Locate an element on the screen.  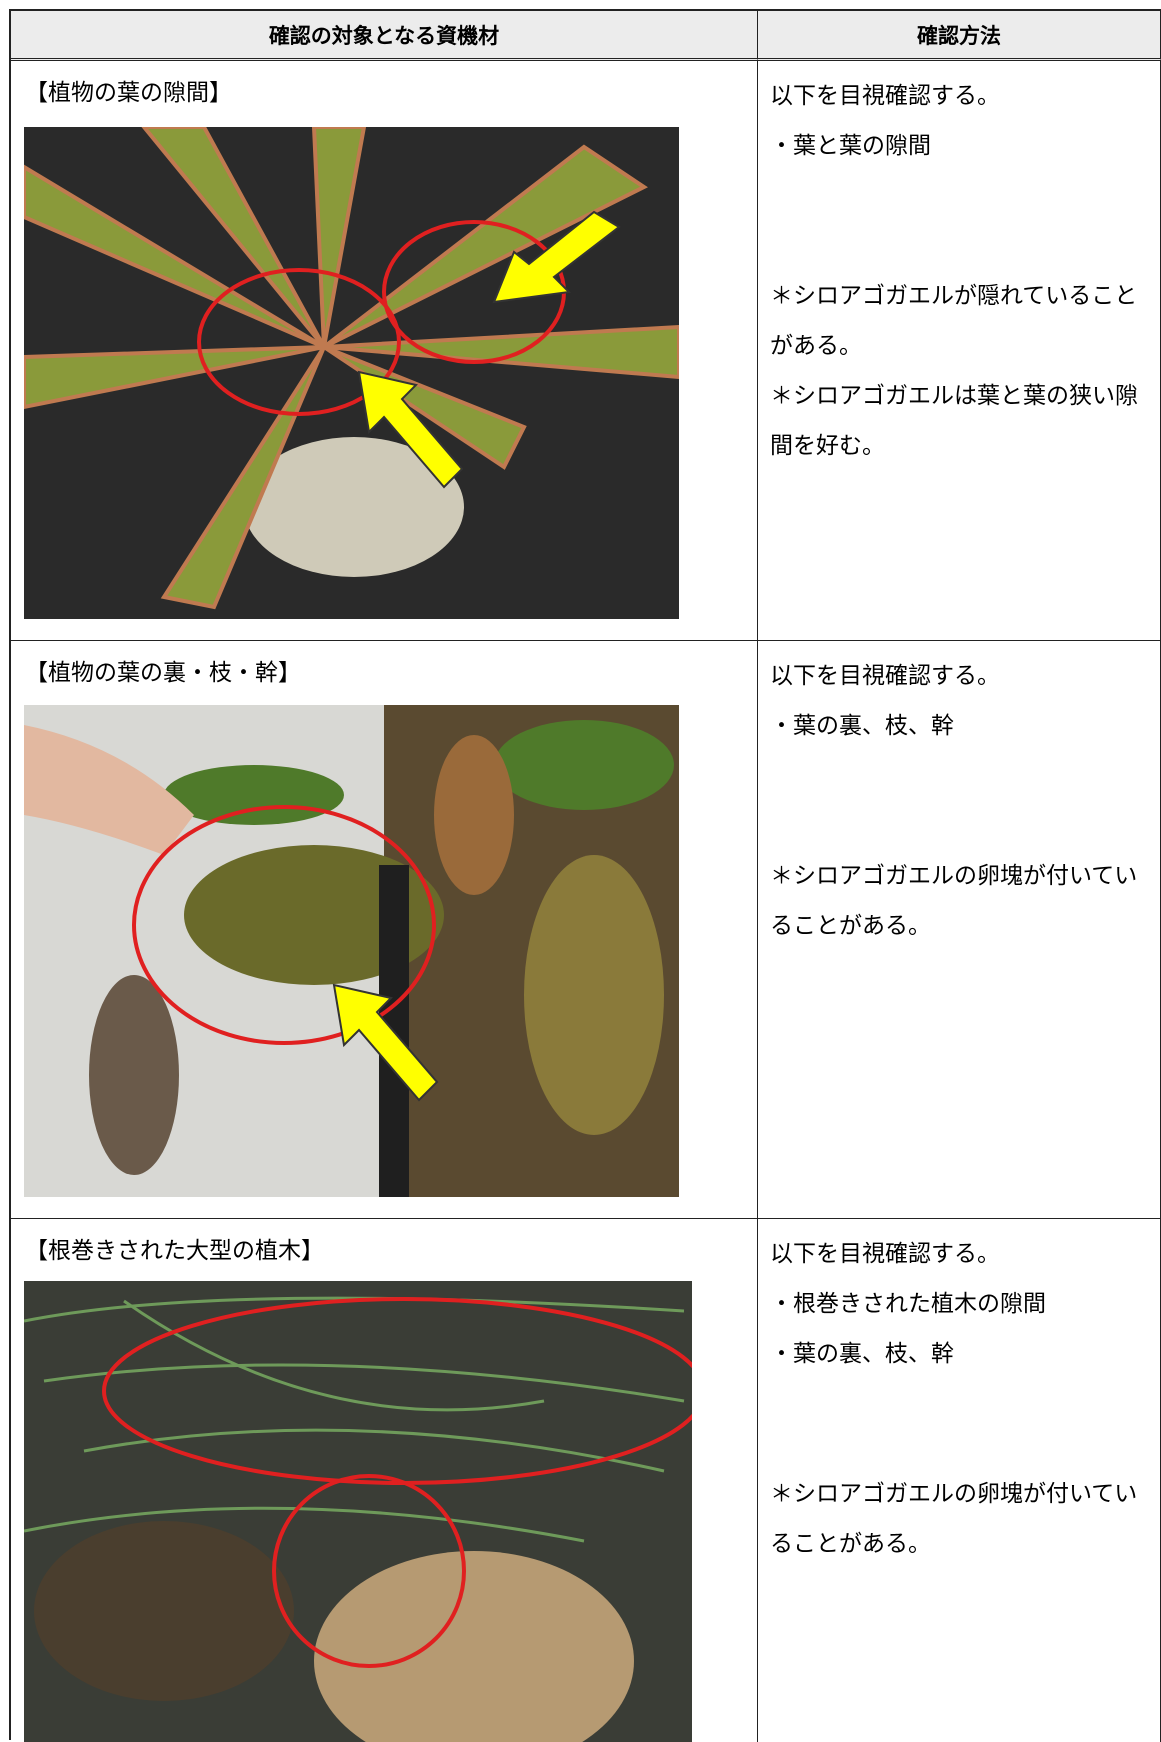
method-text: ・葉と葉の隙間 is located at coordinates (850, 146).